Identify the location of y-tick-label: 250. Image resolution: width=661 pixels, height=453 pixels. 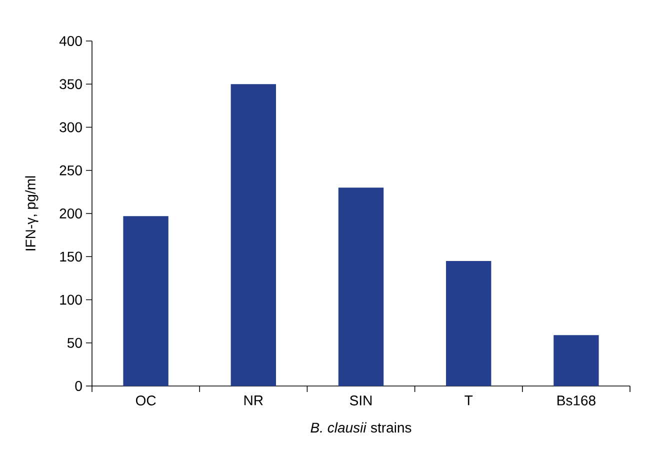
(71, 170).